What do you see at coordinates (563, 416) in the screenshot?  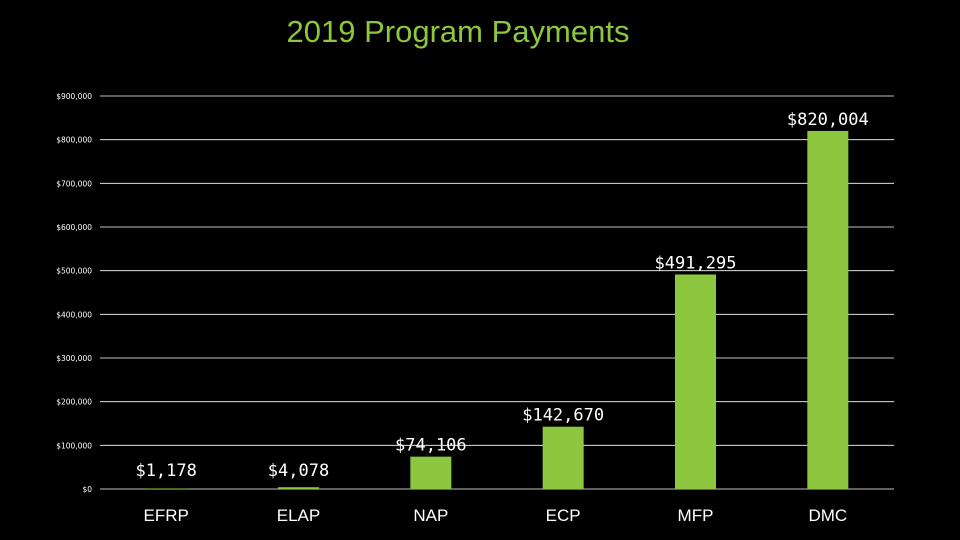 I see `data-label: $142,670` at bounding box center [563, 416].